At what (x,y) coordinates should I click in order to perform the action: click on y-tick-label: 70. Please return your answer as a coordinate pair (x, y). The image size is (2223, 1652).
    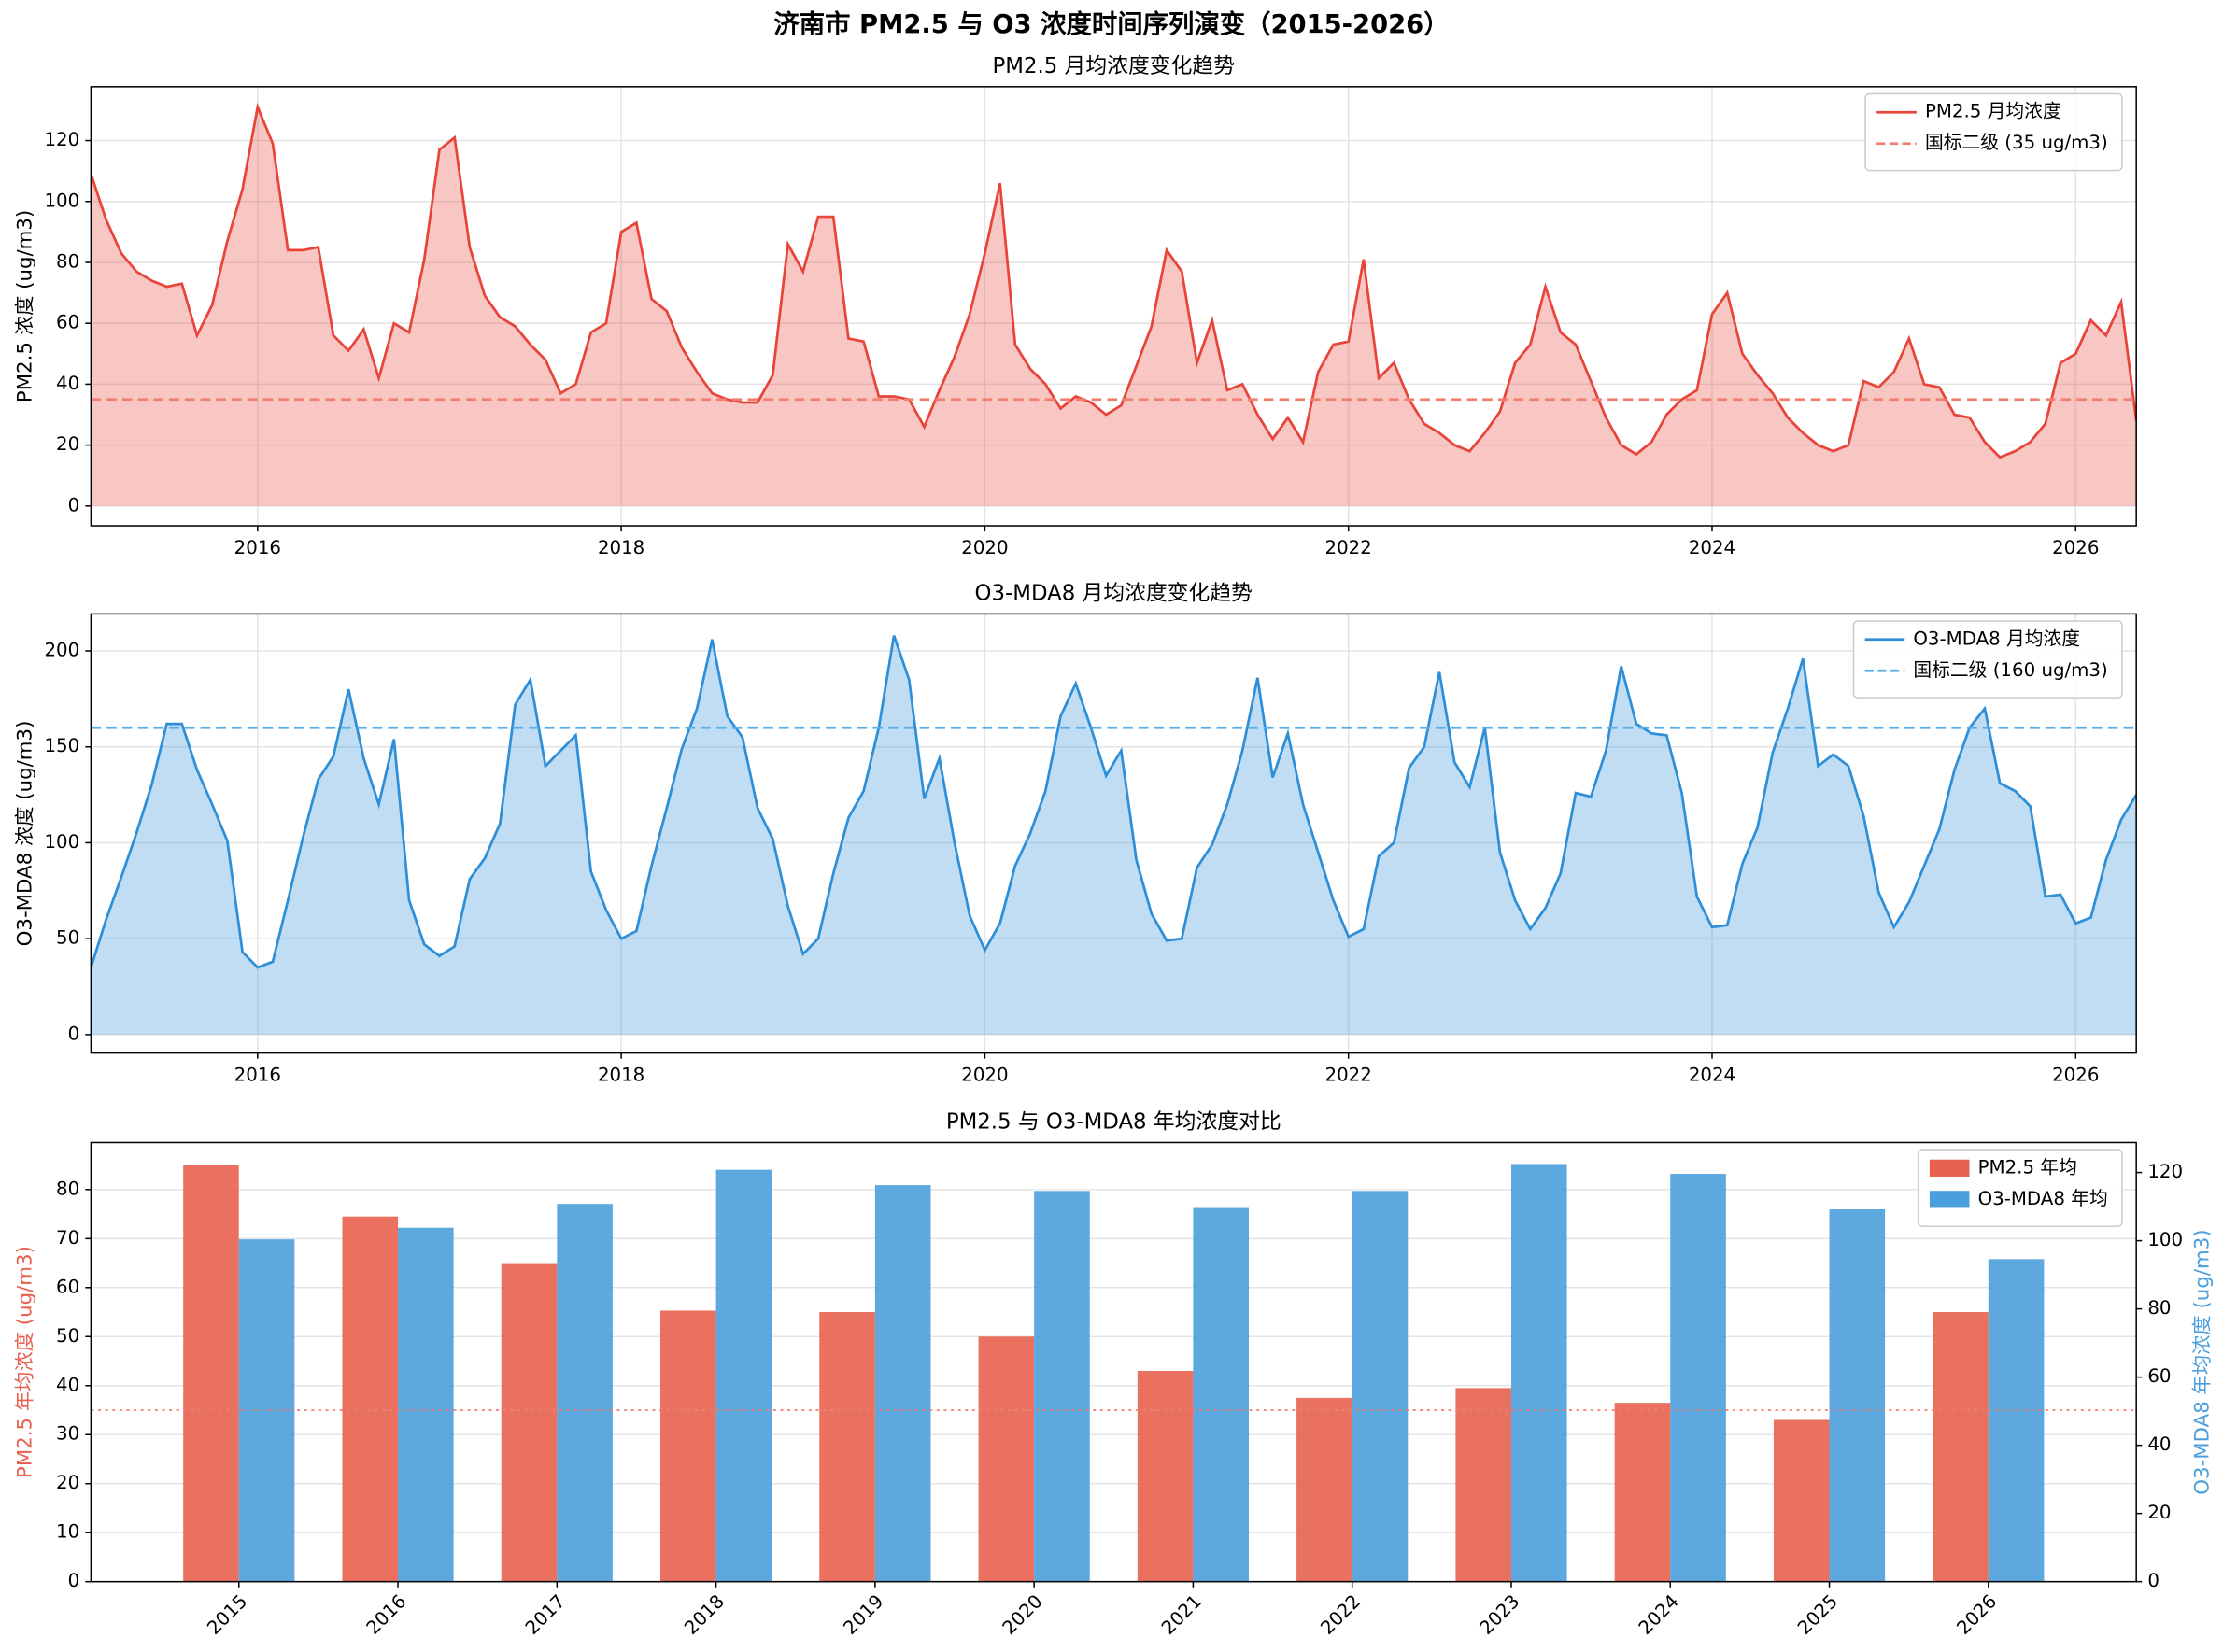
    Looking at the image, I should click on (67, 1238).